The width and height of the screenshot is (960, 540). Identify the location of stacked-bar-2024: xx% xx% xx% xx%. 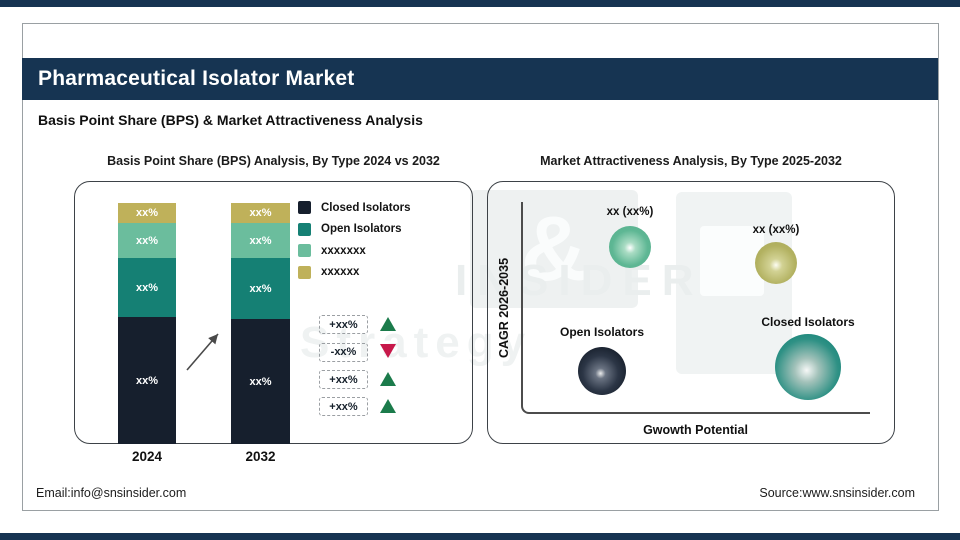
(147, 323).